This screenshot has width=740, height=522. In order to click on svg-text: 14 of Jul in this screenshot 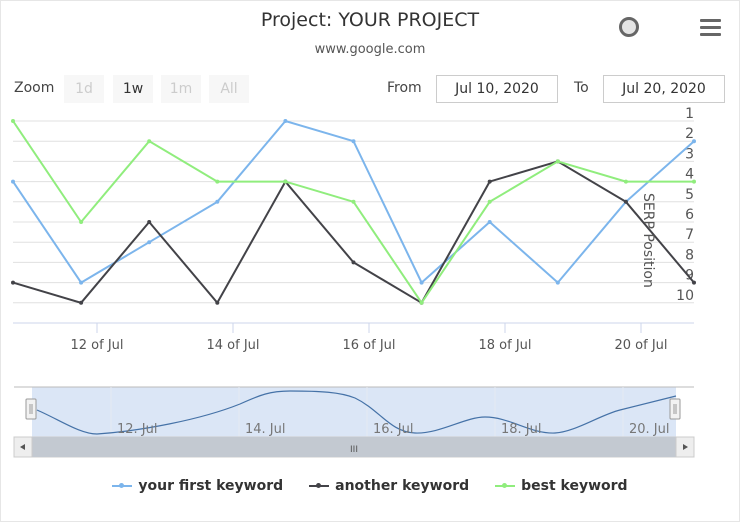, I will do `click(232, 345)`.